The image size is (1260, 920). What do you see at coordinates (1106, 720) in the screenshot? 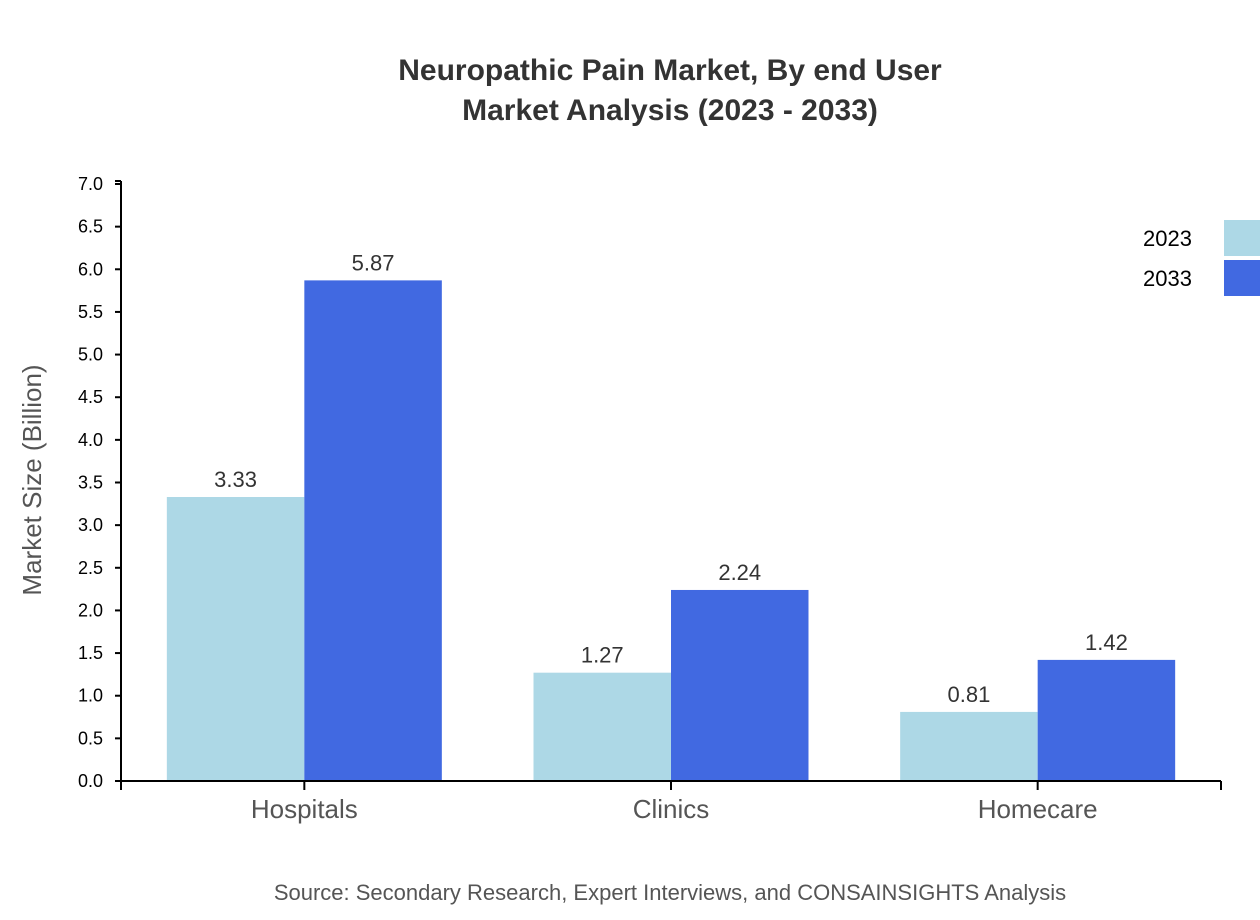
I see `bar-2033-homecare` at bounding box center [1106, 720].